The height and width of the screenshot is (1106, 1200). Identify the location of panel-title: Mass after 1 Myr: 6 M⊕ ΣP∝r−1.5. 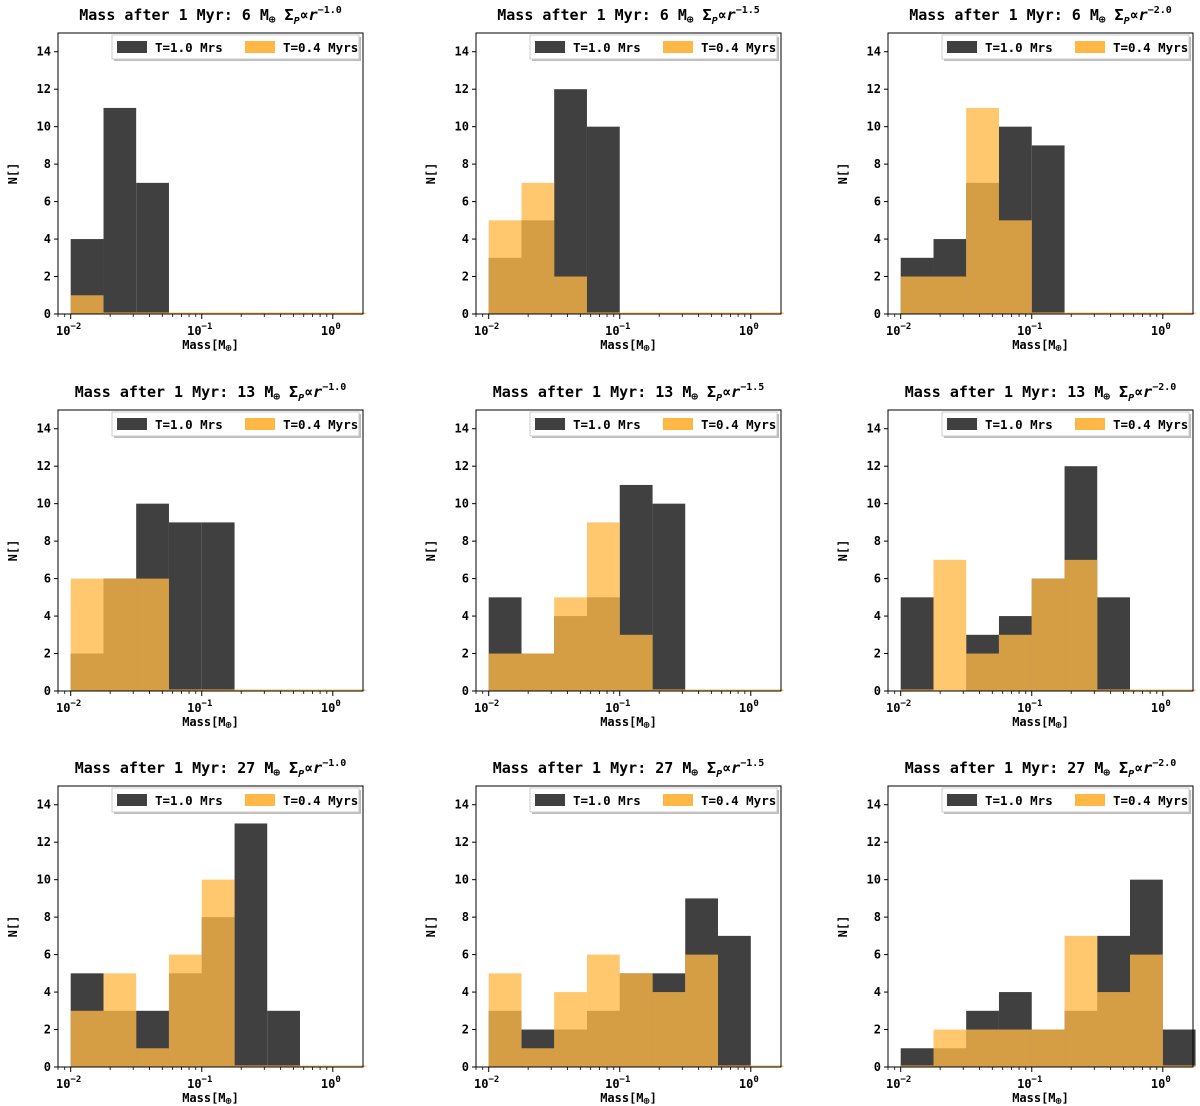
(628, 16).